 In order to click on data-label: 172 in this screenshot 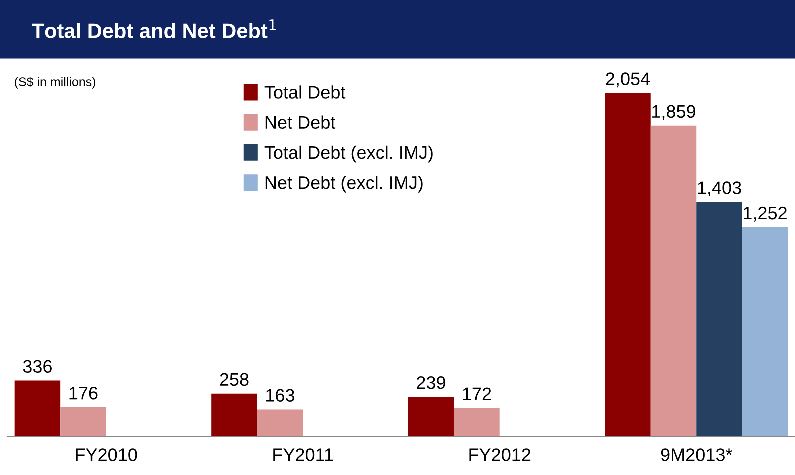, I will do `click(477, 394)`.